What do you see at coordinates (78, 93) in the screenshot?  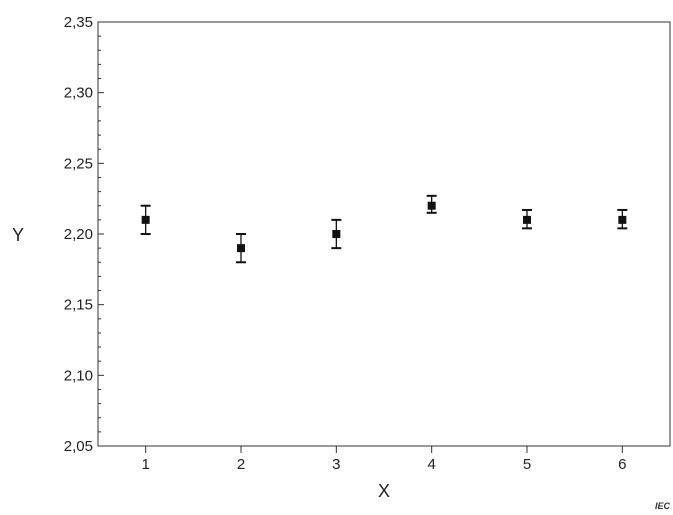 I see `y-tick-label: 2,30` at bounding box center [78, 93].